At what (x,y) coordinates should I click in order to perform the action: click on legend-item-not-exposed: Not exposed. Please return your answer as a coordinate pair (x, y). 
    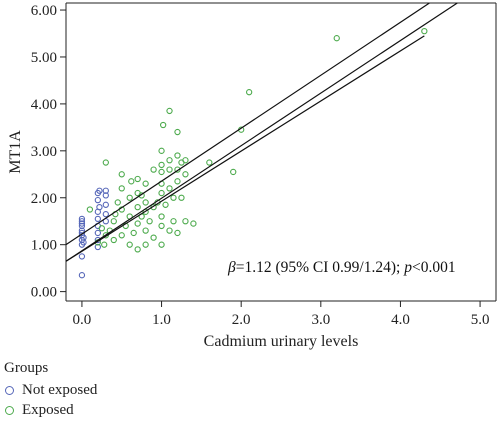
    Looking at the image, I should click on (50, 390).